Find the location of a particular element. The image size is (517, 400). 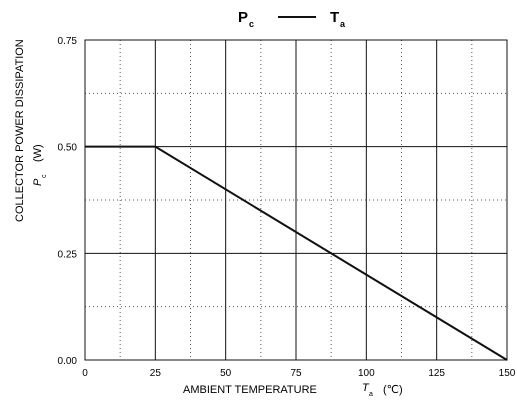

y-axis-label-unit: (W) is located at coordinates (38, 153).